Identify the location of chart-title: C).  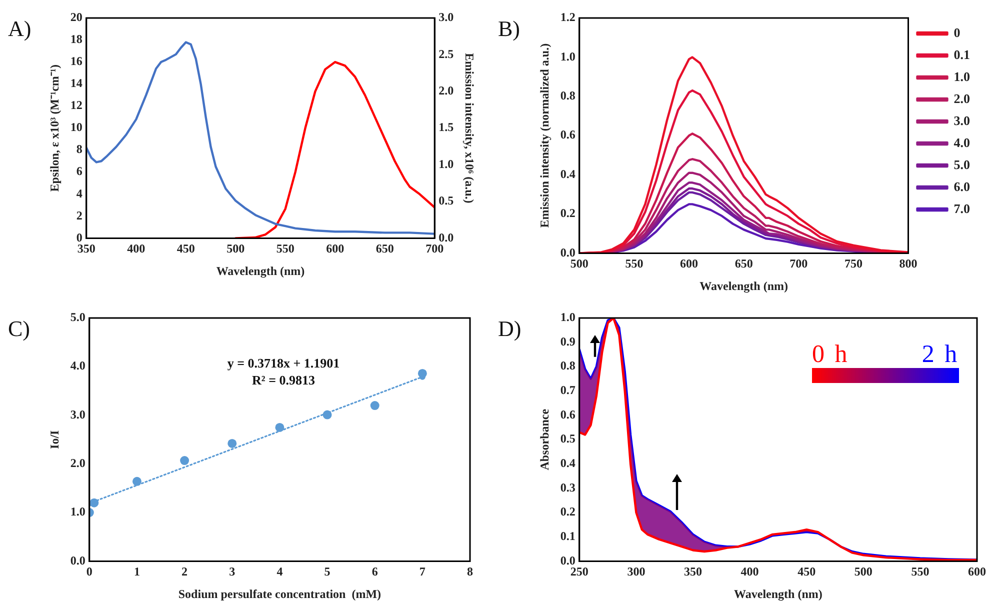
(19, 329).